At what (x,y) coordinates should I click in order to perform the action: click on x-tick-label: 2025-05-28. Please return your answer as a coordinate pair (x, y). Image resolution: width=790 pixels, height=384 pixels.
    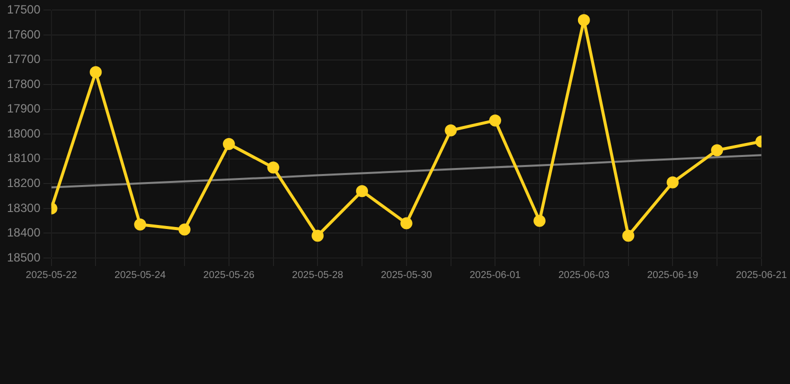
    Looking at the image, I should click on (318, 275).